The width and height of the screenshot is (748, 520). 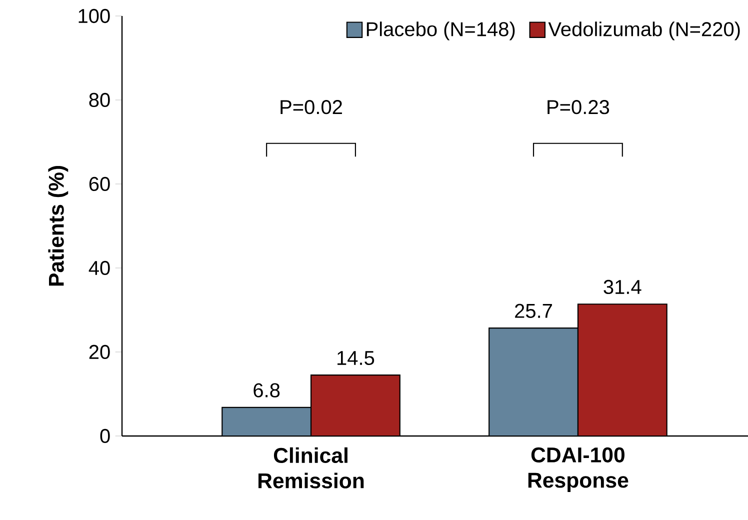 I want to click on y-tick-label: 0, so click(x=105, y=436).